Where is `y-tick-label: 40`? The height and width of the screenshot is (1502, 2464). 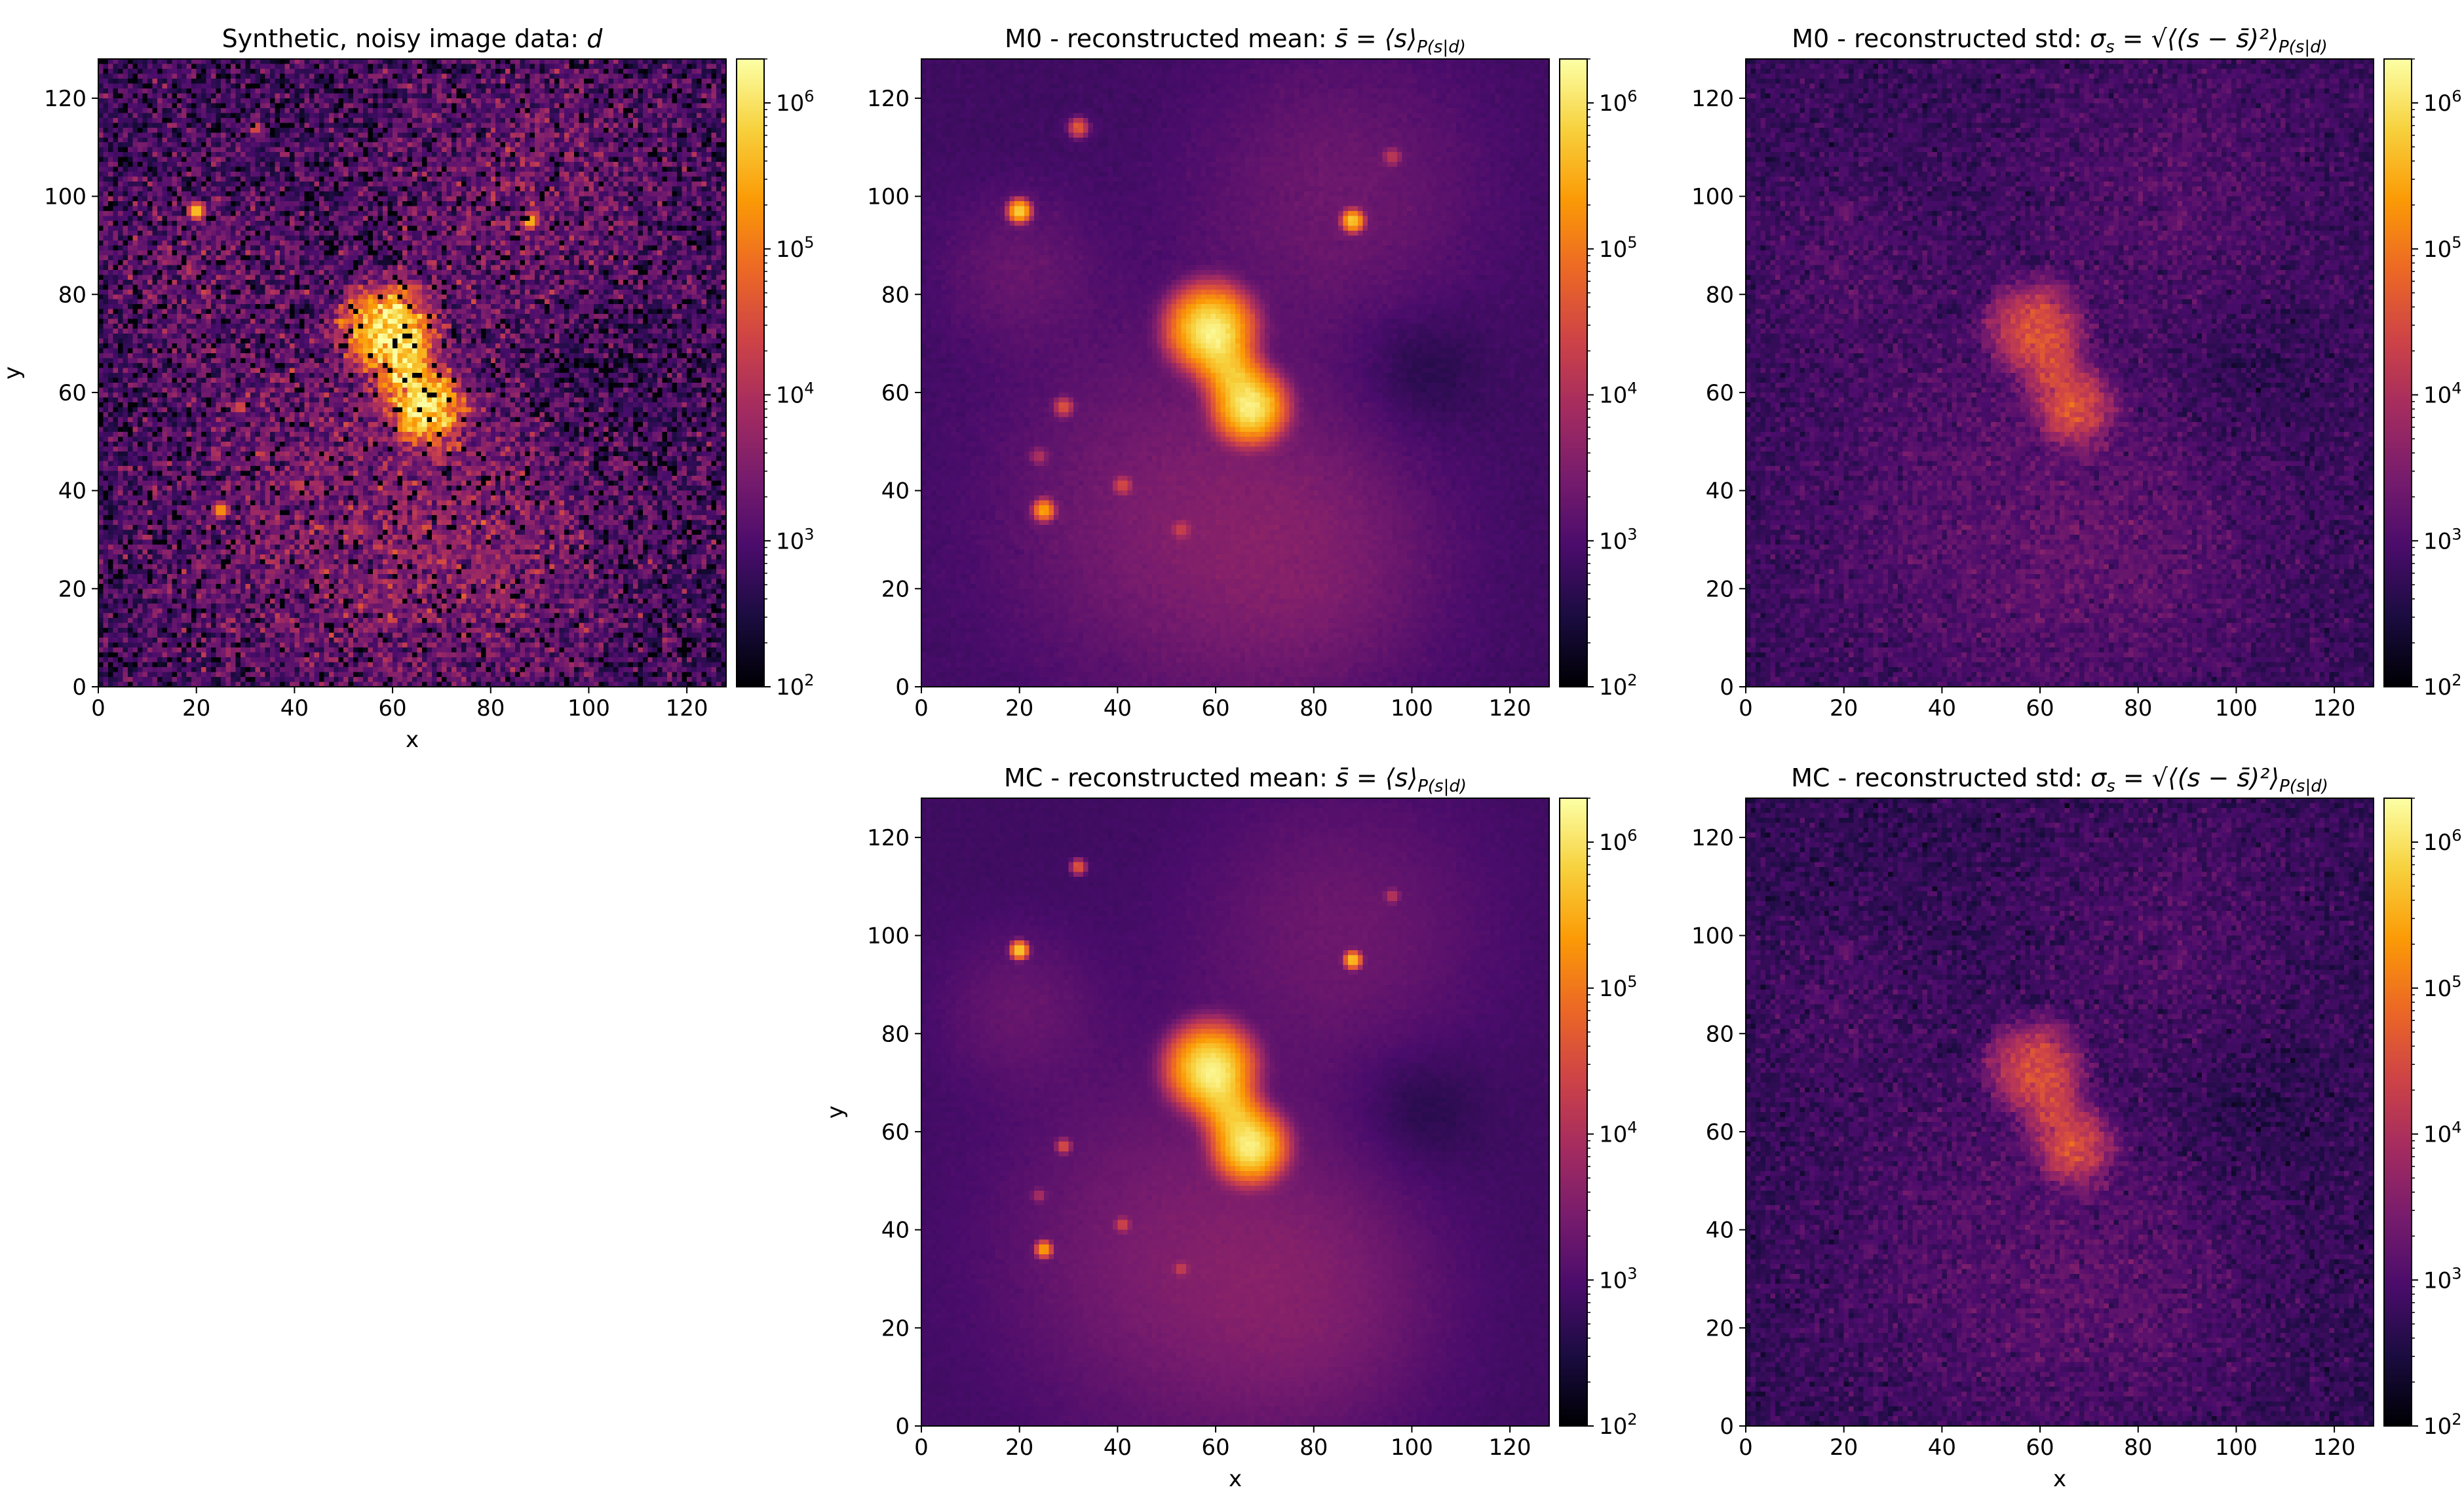
y-tick-label: 40 is located at coordinates (1720, 491).